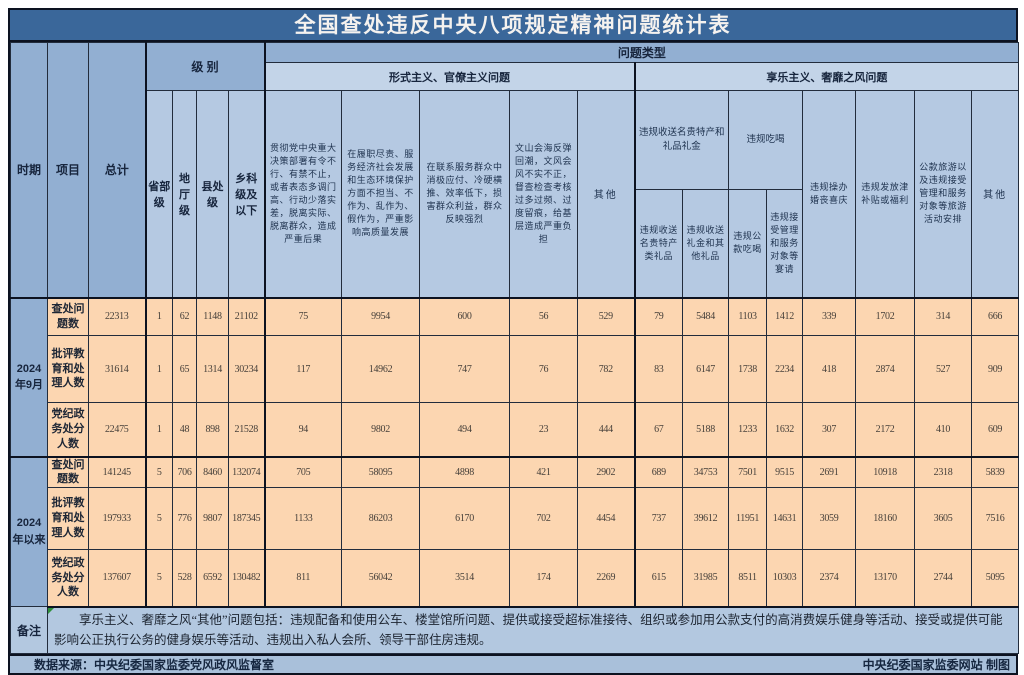  Describe the element at coordinates (381, 369) in the screenshot. I see `value-cell: 14962` at that location.